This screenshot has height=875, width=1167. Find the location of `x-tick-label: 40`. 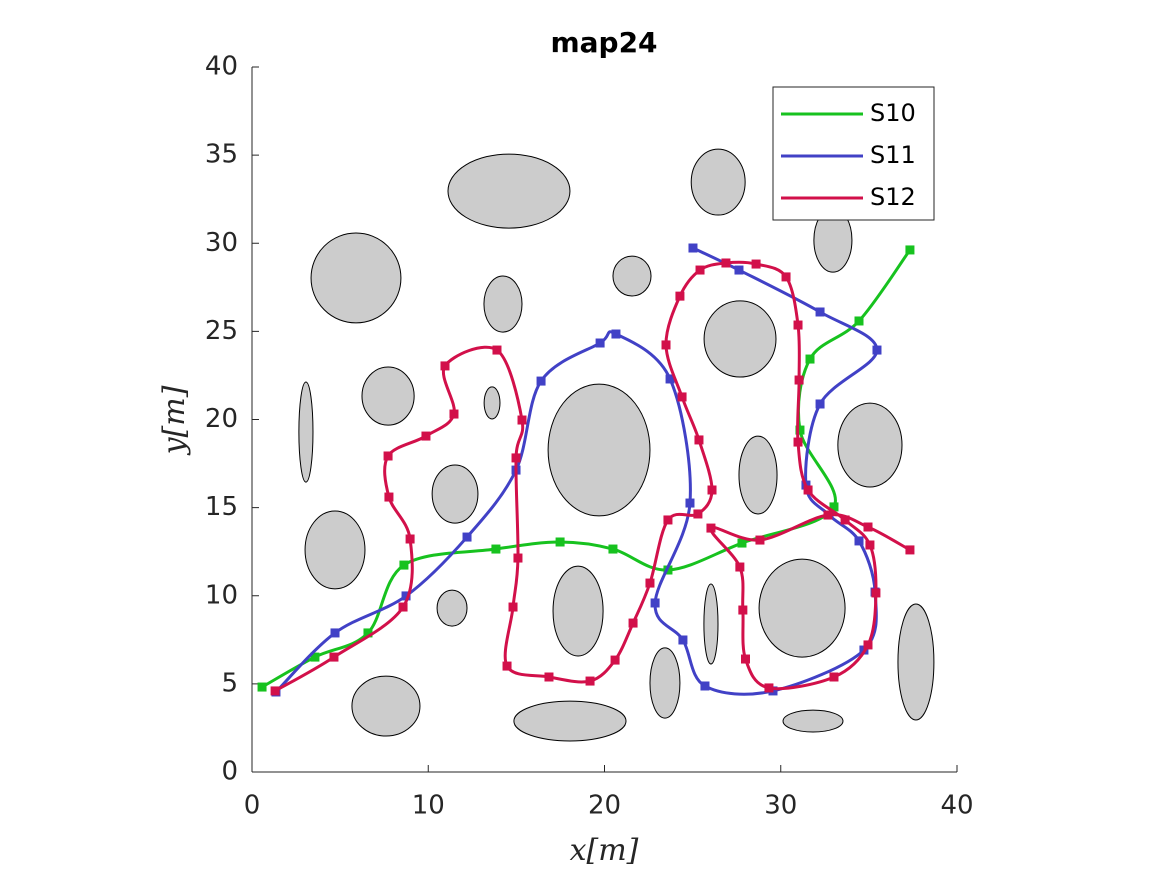

x-tick-label: 40 is located at coordinates (956, 806).